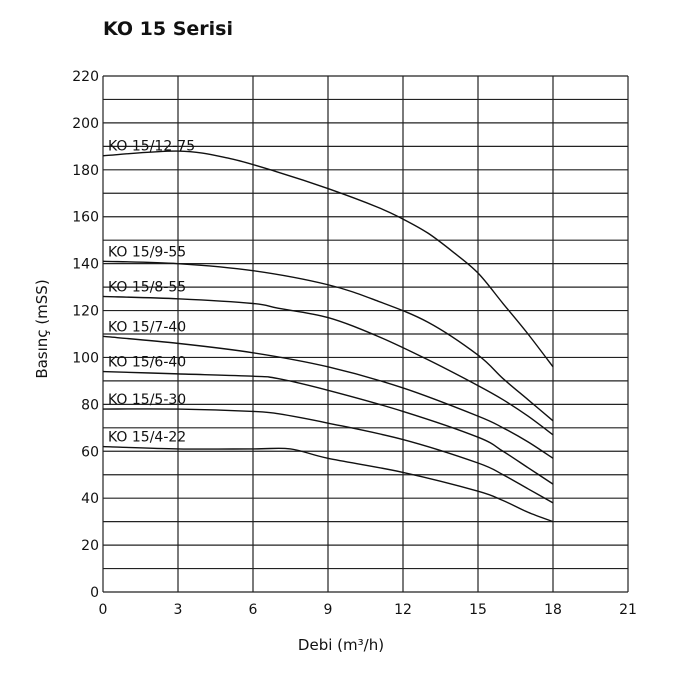 The image size is (700, 700). I want to click on x-tick-label: 21, so click(628, 610).